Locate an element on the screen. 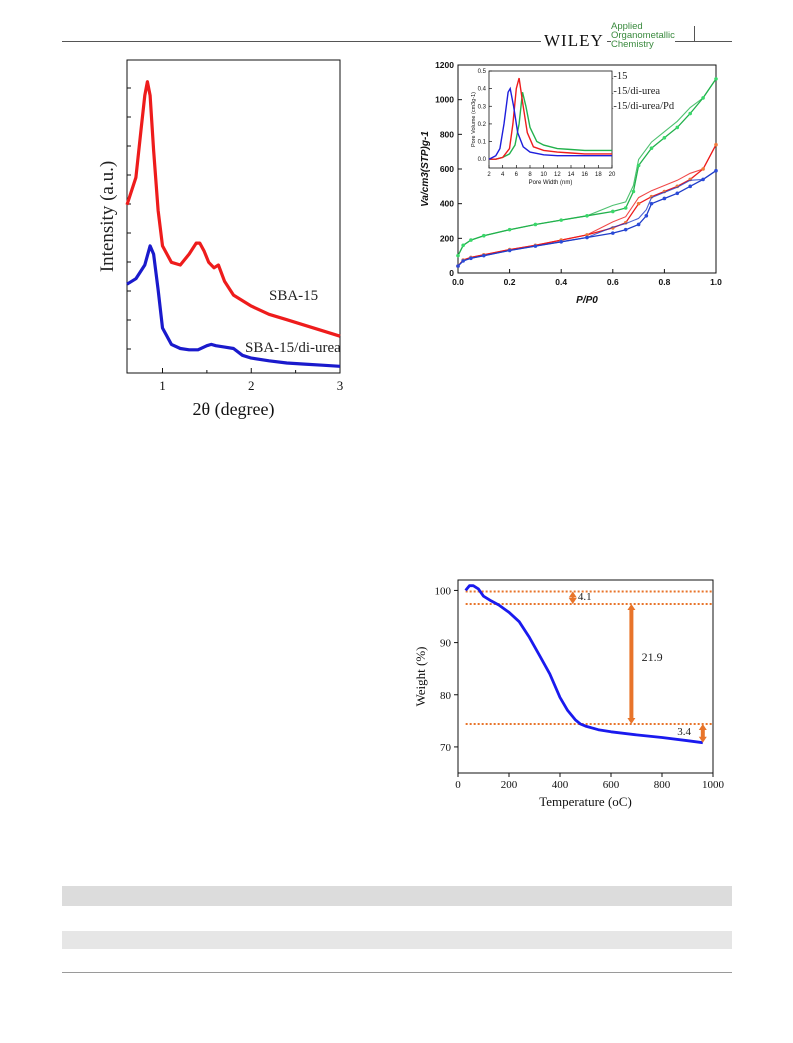 Image resolution: width=793 pixels, height=1043 pixels. y-axis-label: Weight (%) is located at coordinates (420, 677).